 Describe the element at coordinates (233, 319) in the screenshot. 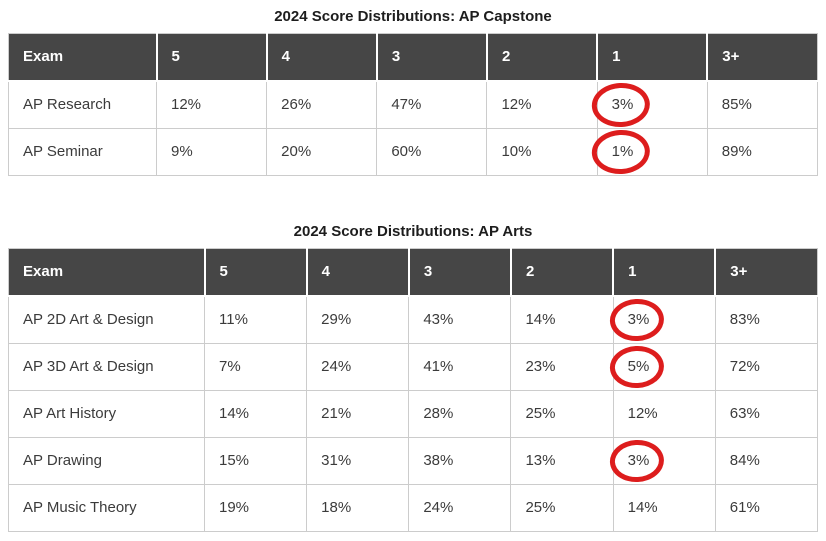

I see `score-value: 11%` at that location.